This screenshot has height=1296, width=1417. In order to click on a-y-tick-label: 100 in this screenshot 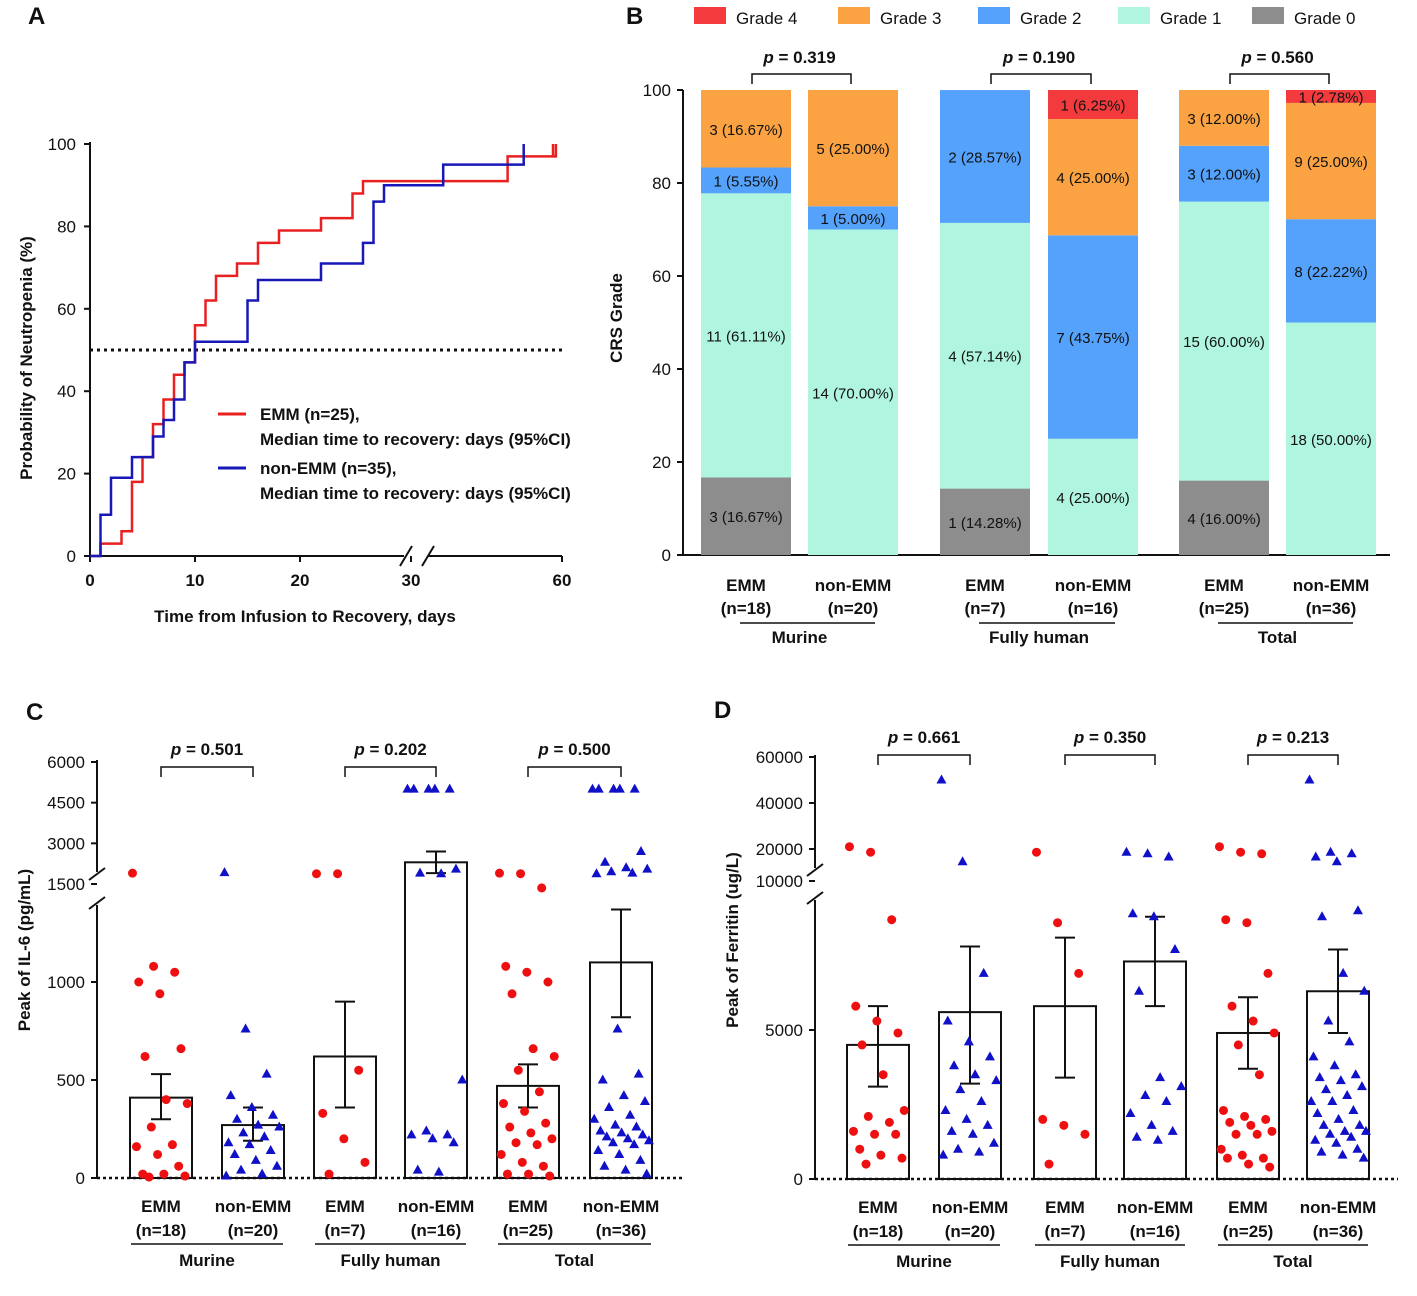, I will do `click(62, 144)`.